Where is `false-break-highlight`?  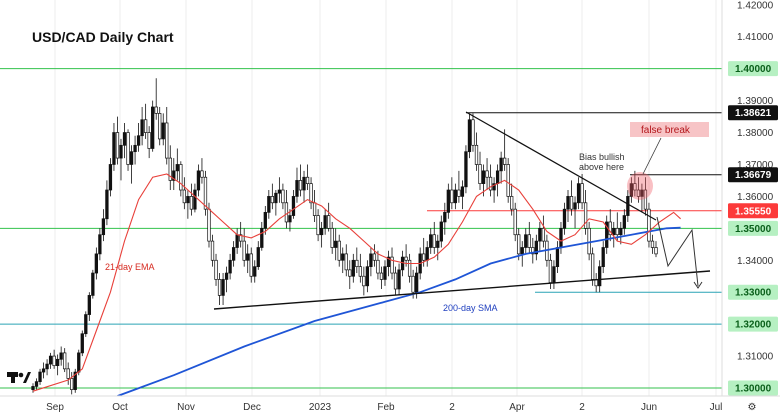
false-break-highlight is located at coordinates (640, 186).